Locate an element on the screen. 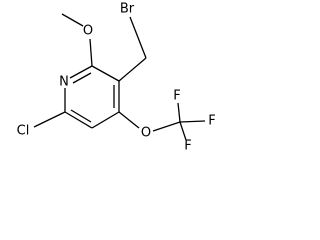 This screenshot has height=240, width=320. atom-label: Br is located at coordinates (127, 9).